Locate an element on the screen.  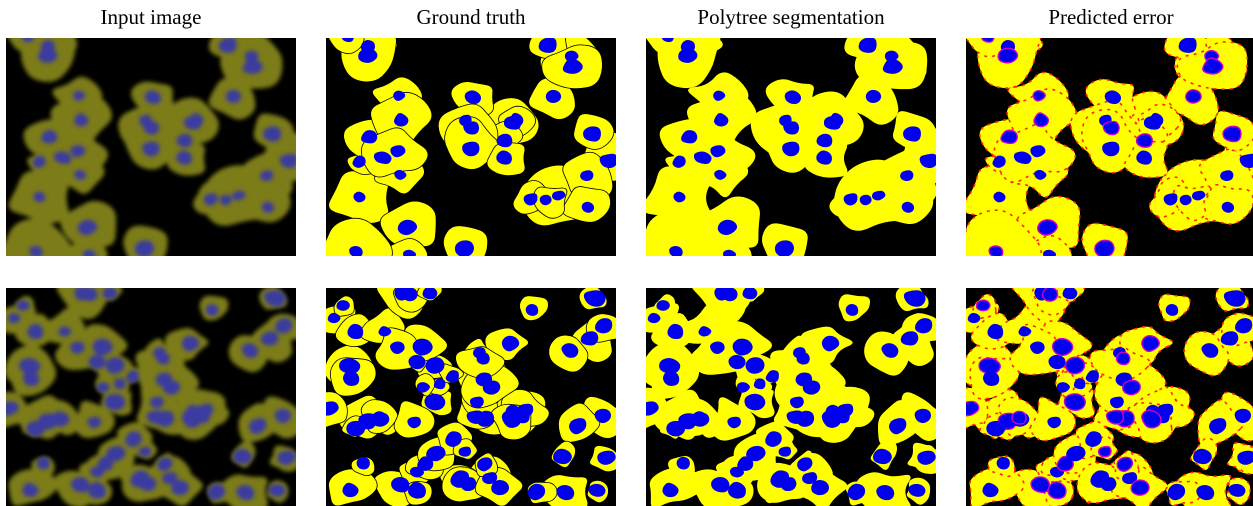
column-title-input-image: Input image is located at coordinates (151, 17).